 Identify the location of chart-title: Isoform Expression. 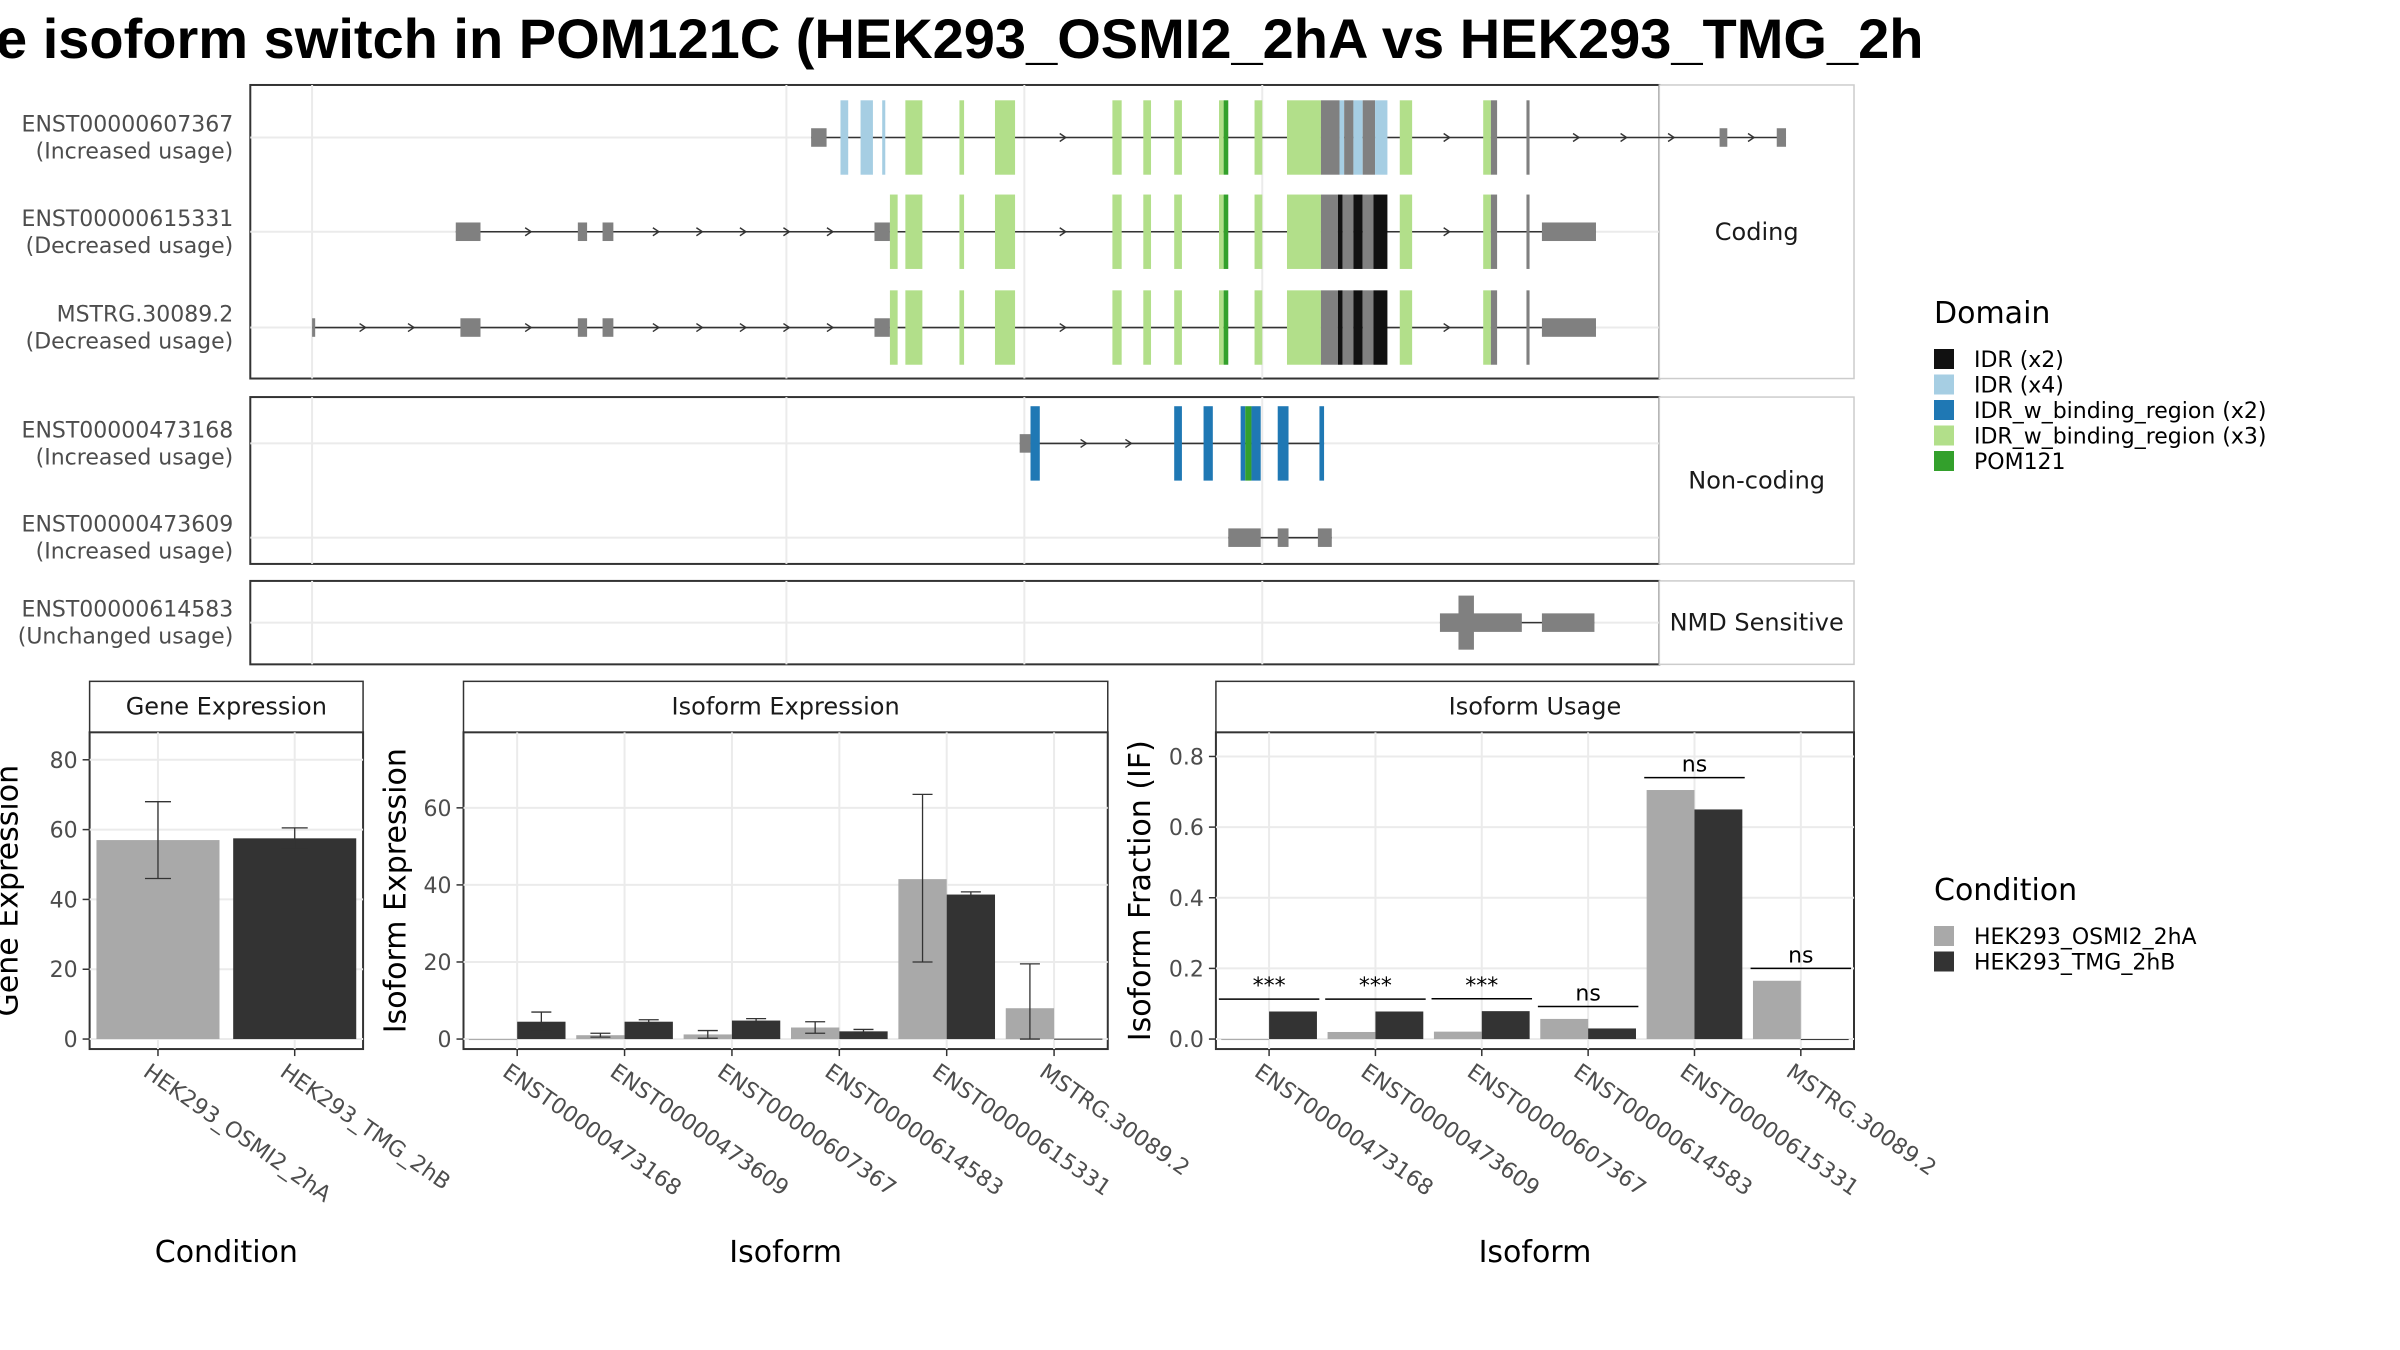
(786, 706).